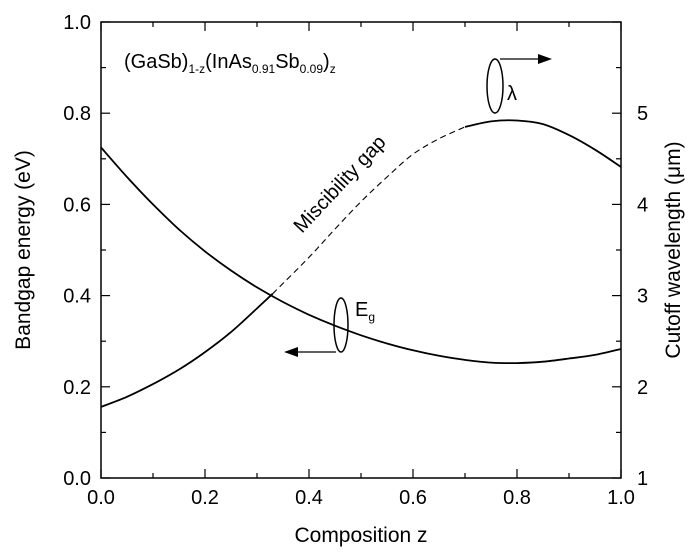  What do you see at coordinates (642, 297) in the screenshot?
I see `y-right-tick-label: 3` at bounding box center [642, 297].